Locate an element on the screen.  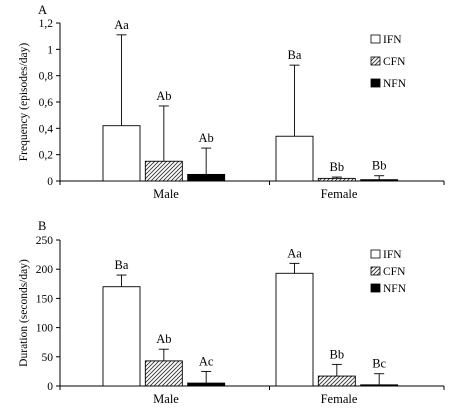
y-axis-label: Frequency (episodes/day) is located at coordinates (24, 102).